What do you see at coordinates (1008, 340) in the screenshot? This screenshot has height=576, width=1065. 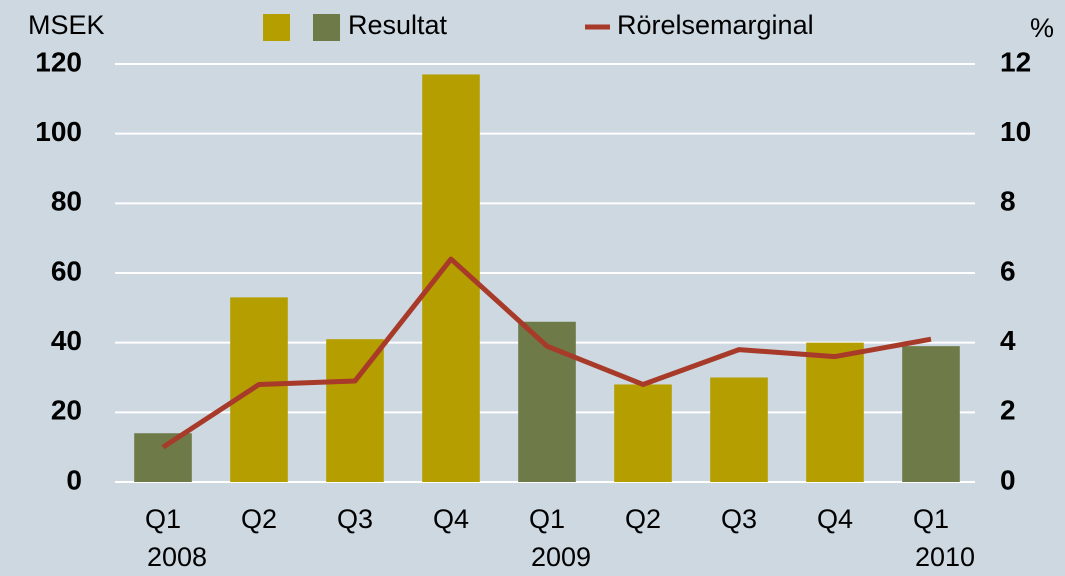 I see `y2-tick-label: 4` at bounding box center [1008, 340].